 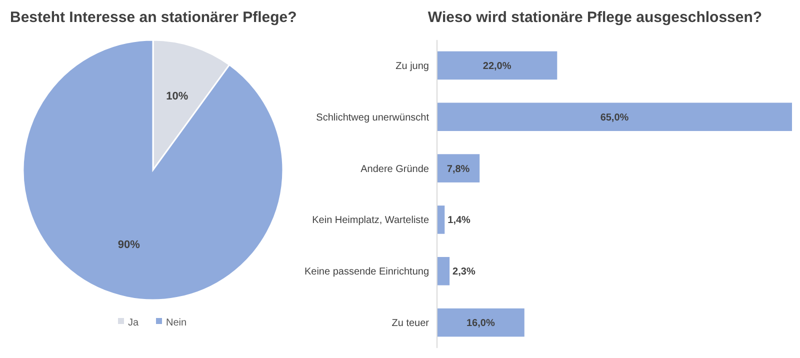 What do you see at coordinates (595, 17) in the screenshot?
I see `chart-title: Wieso wird stationäre Pflege ausgeschlossen?` at bounding box center [595, 17].